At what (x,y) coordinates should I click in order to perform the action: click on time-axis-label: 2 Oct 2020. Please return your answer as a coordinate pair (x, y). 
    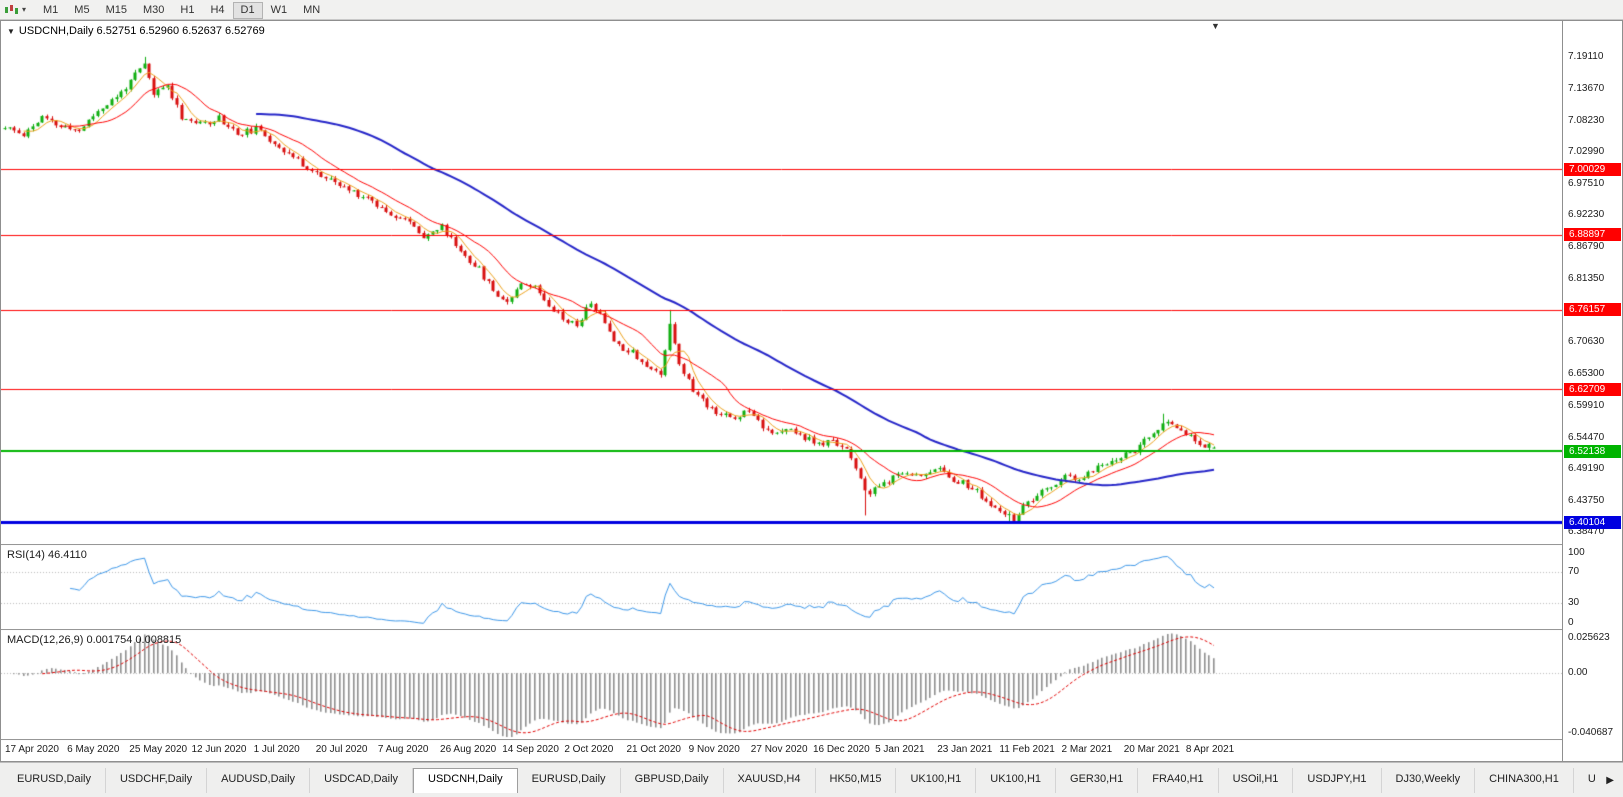
    Looking at the image, I should click on (589, 749).